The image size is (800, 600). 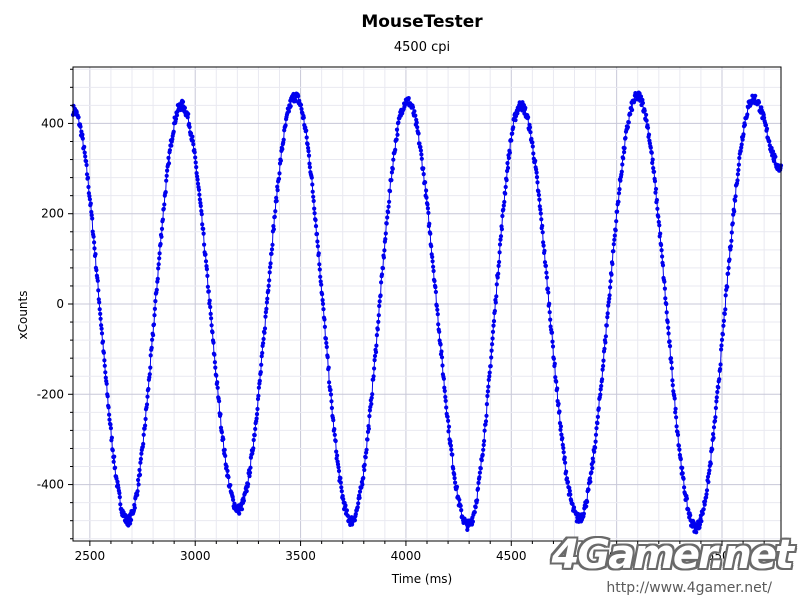 I want to click on watermark-logo: 4Gamer.net, so click(x=672, y=555).